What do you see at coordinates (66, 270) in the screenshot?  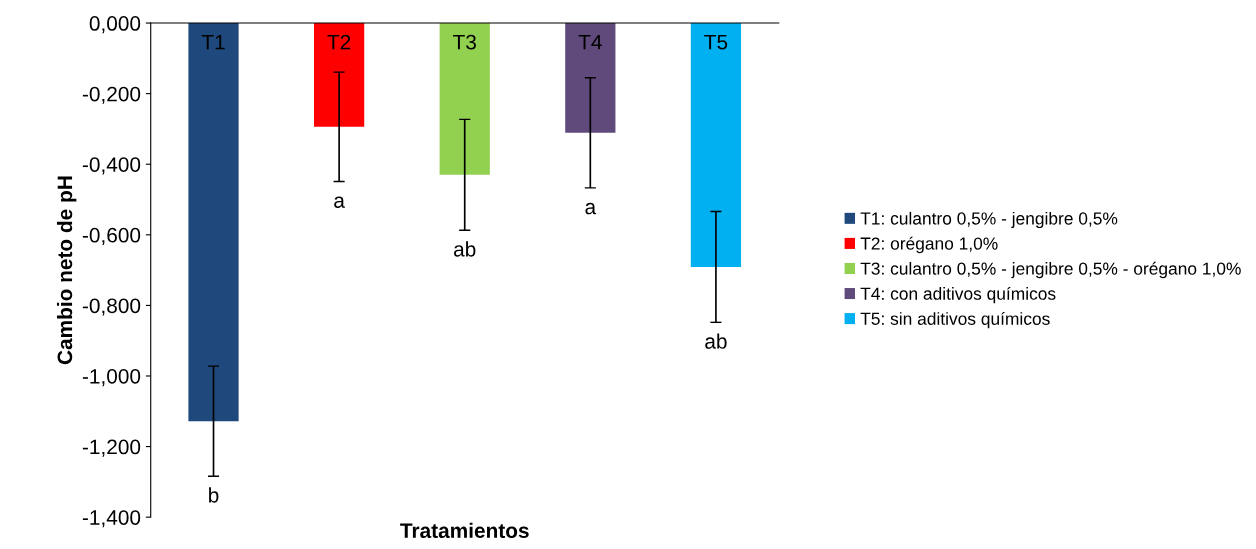 I see `y-axis-title: Cambio neto de pH` at bounding box center [66, 270].